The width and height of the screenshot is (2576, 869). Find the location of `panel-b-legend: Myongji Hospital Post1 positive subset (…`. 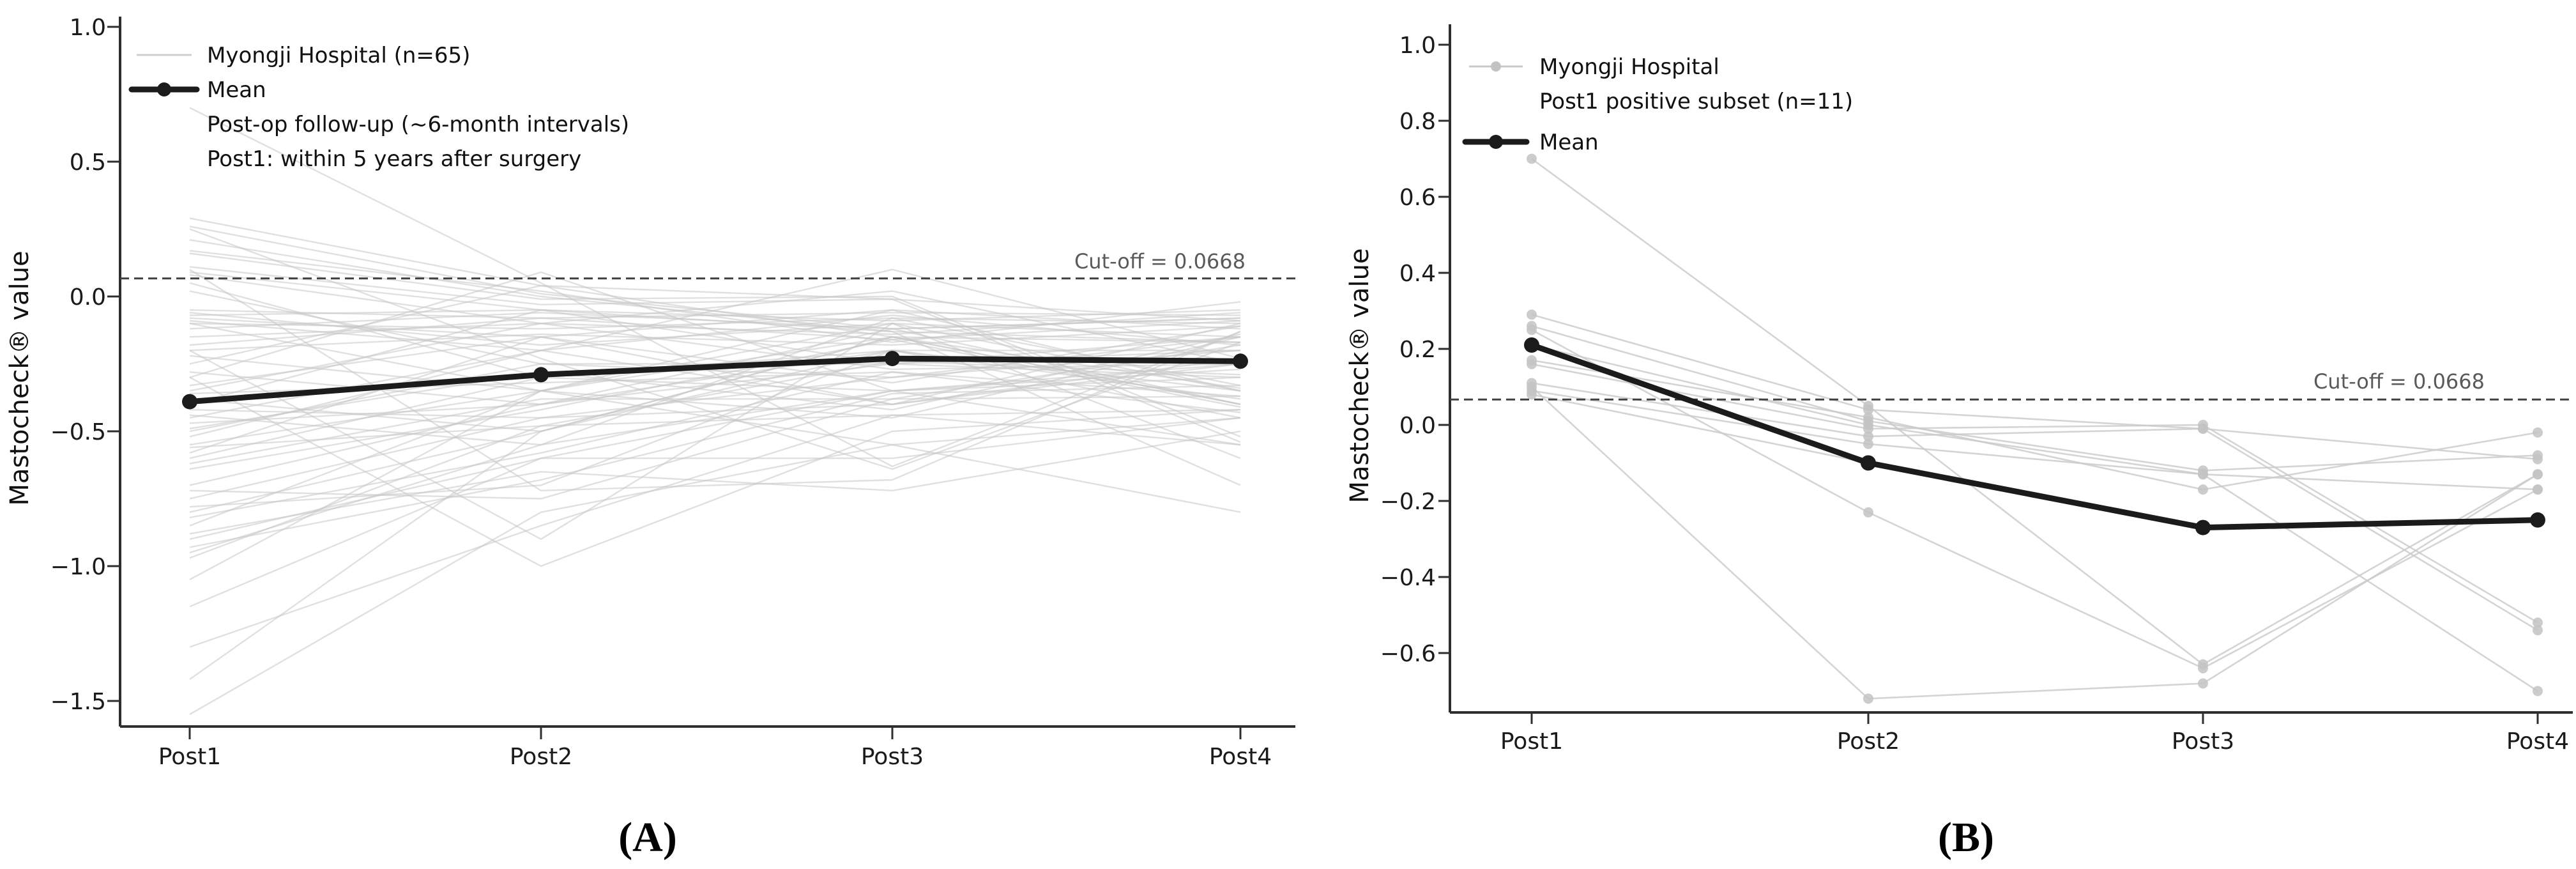

panel-b-legend: Myongji Hospital Post1 positive subset (… is located at coordinates (1658, 104).